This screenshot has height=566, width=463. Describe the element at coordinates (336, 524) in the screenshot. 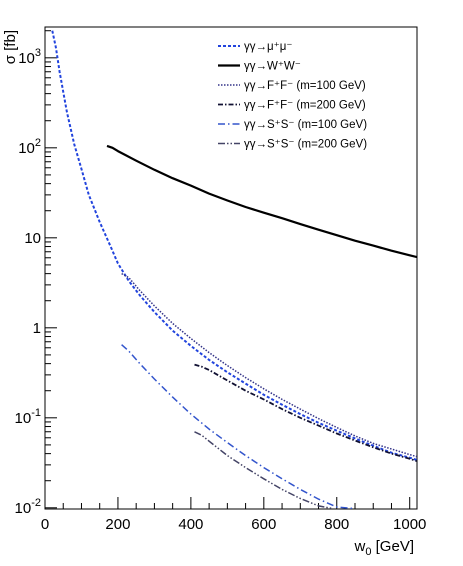

I see `x-tick-label: 800` at that location.